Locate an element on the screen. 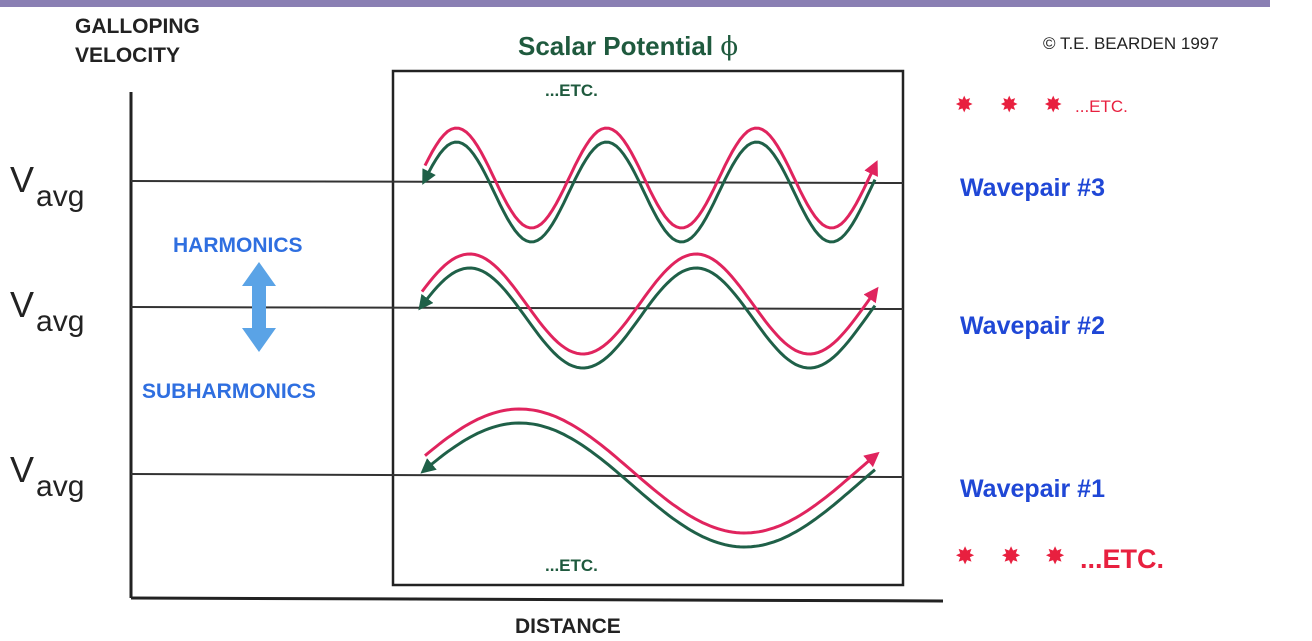  diagram-title: Scalar Potential ϕ is located at coordinates (628, 46).